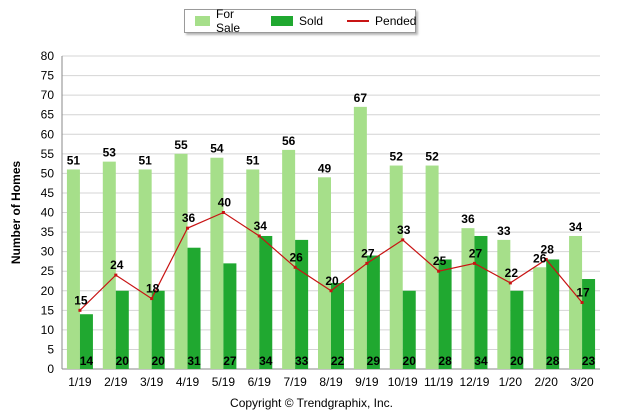  What do you see at coordinates (311, 403) in the screenshot?
I see `copyright-text: Copyright © Trendgraphix, Inc.` at bounding box center [311, 403].